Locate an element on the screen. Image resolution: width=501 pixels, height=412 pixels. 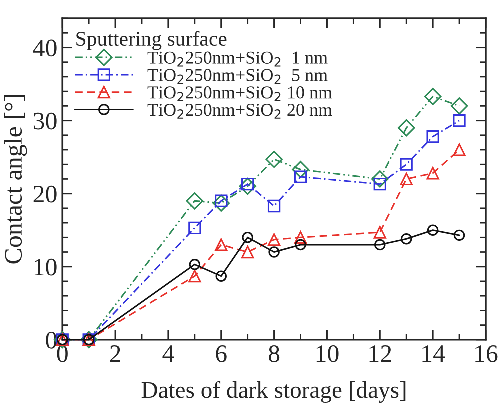
y-tick-label: 10 is located at coordinates (45, 267).